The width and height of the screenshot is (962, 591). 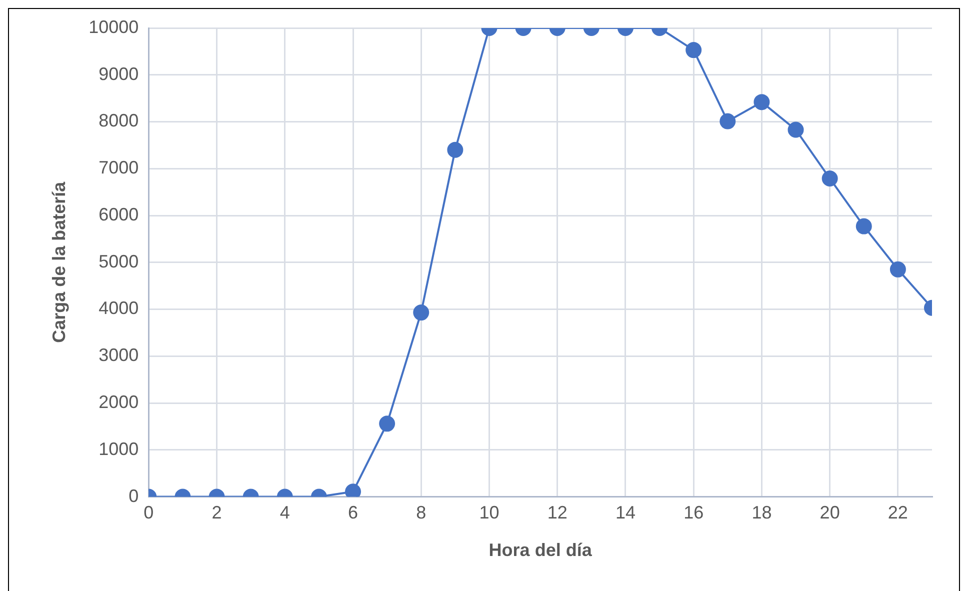 I want to click on y-tick-label: 10000, so click(x=113, y=26).